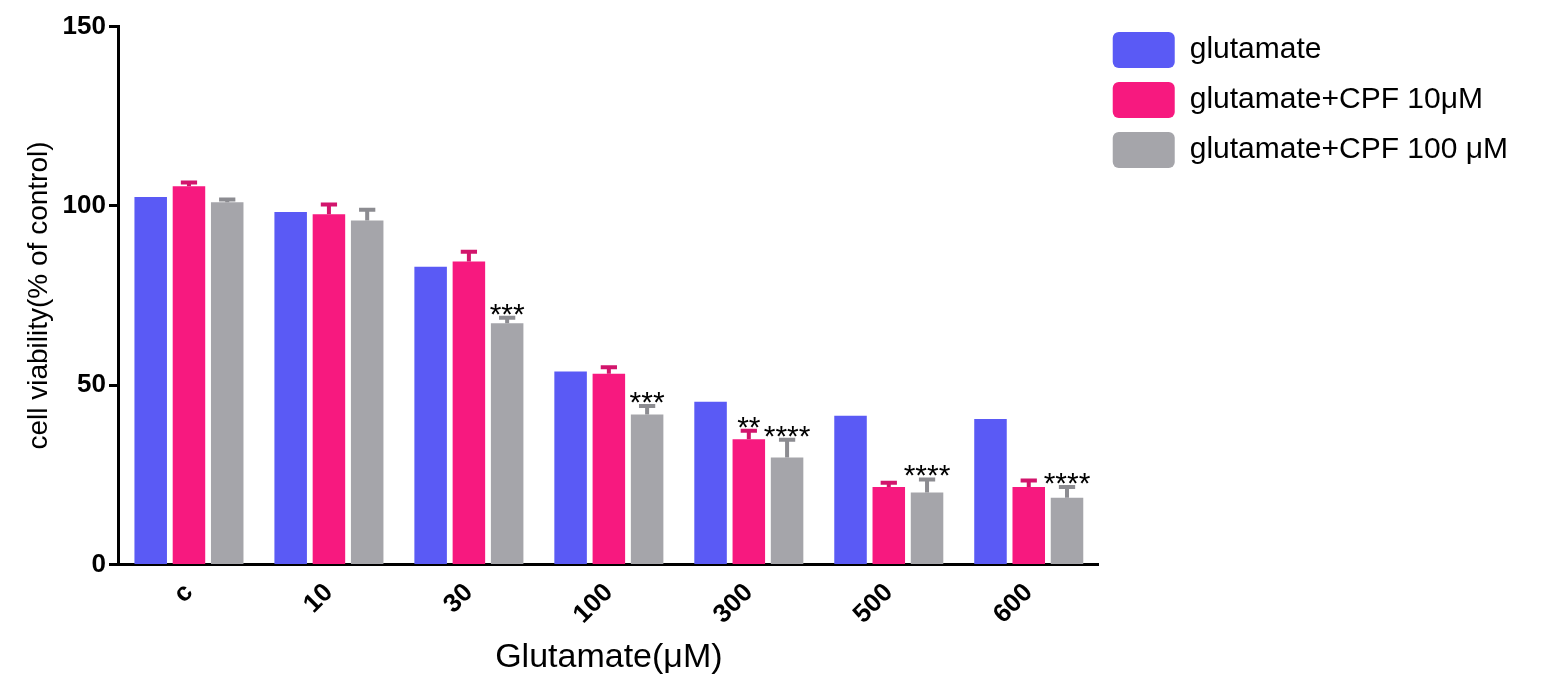  What do you see at coordinates (732, 602) in the screenshot?
I see `x-tick-label: 300` at bounding box center [732, 602].